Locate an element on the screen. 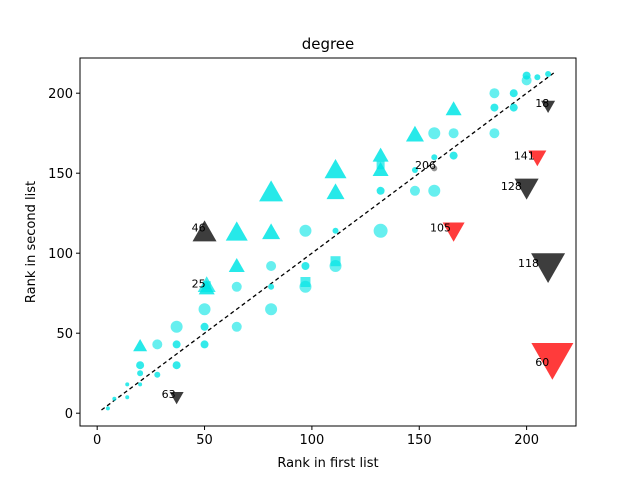 The image size is (640, 480). y-tick-label: 200 is located at coordinates (60, 94).